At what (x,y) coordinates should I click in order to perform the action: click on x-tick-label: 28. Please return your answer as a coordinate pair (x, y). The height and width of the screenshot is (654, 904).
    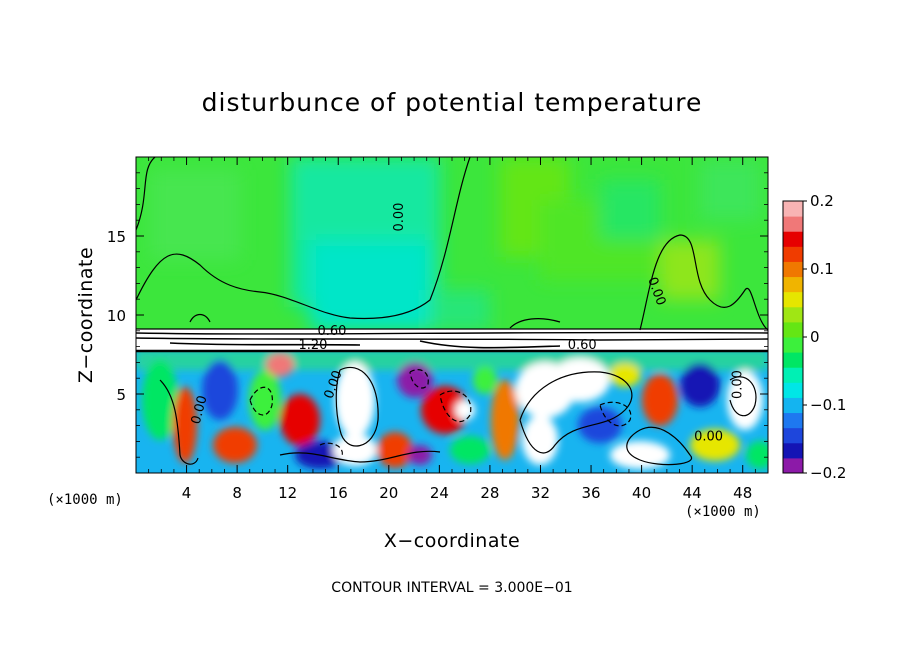
    Looking at the image, I should click on (489, 493).